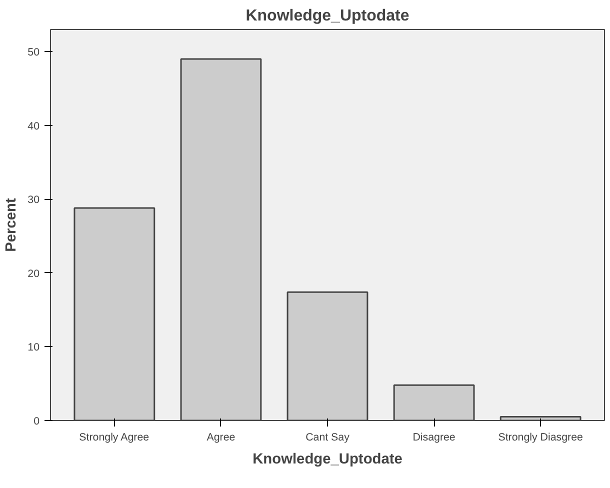 Image resolution: width=610 pixels, height=488 pixels. Describe the element at coordinates (12, 225) in the screenshot. I see `y-axis-title: Percent` at that location.